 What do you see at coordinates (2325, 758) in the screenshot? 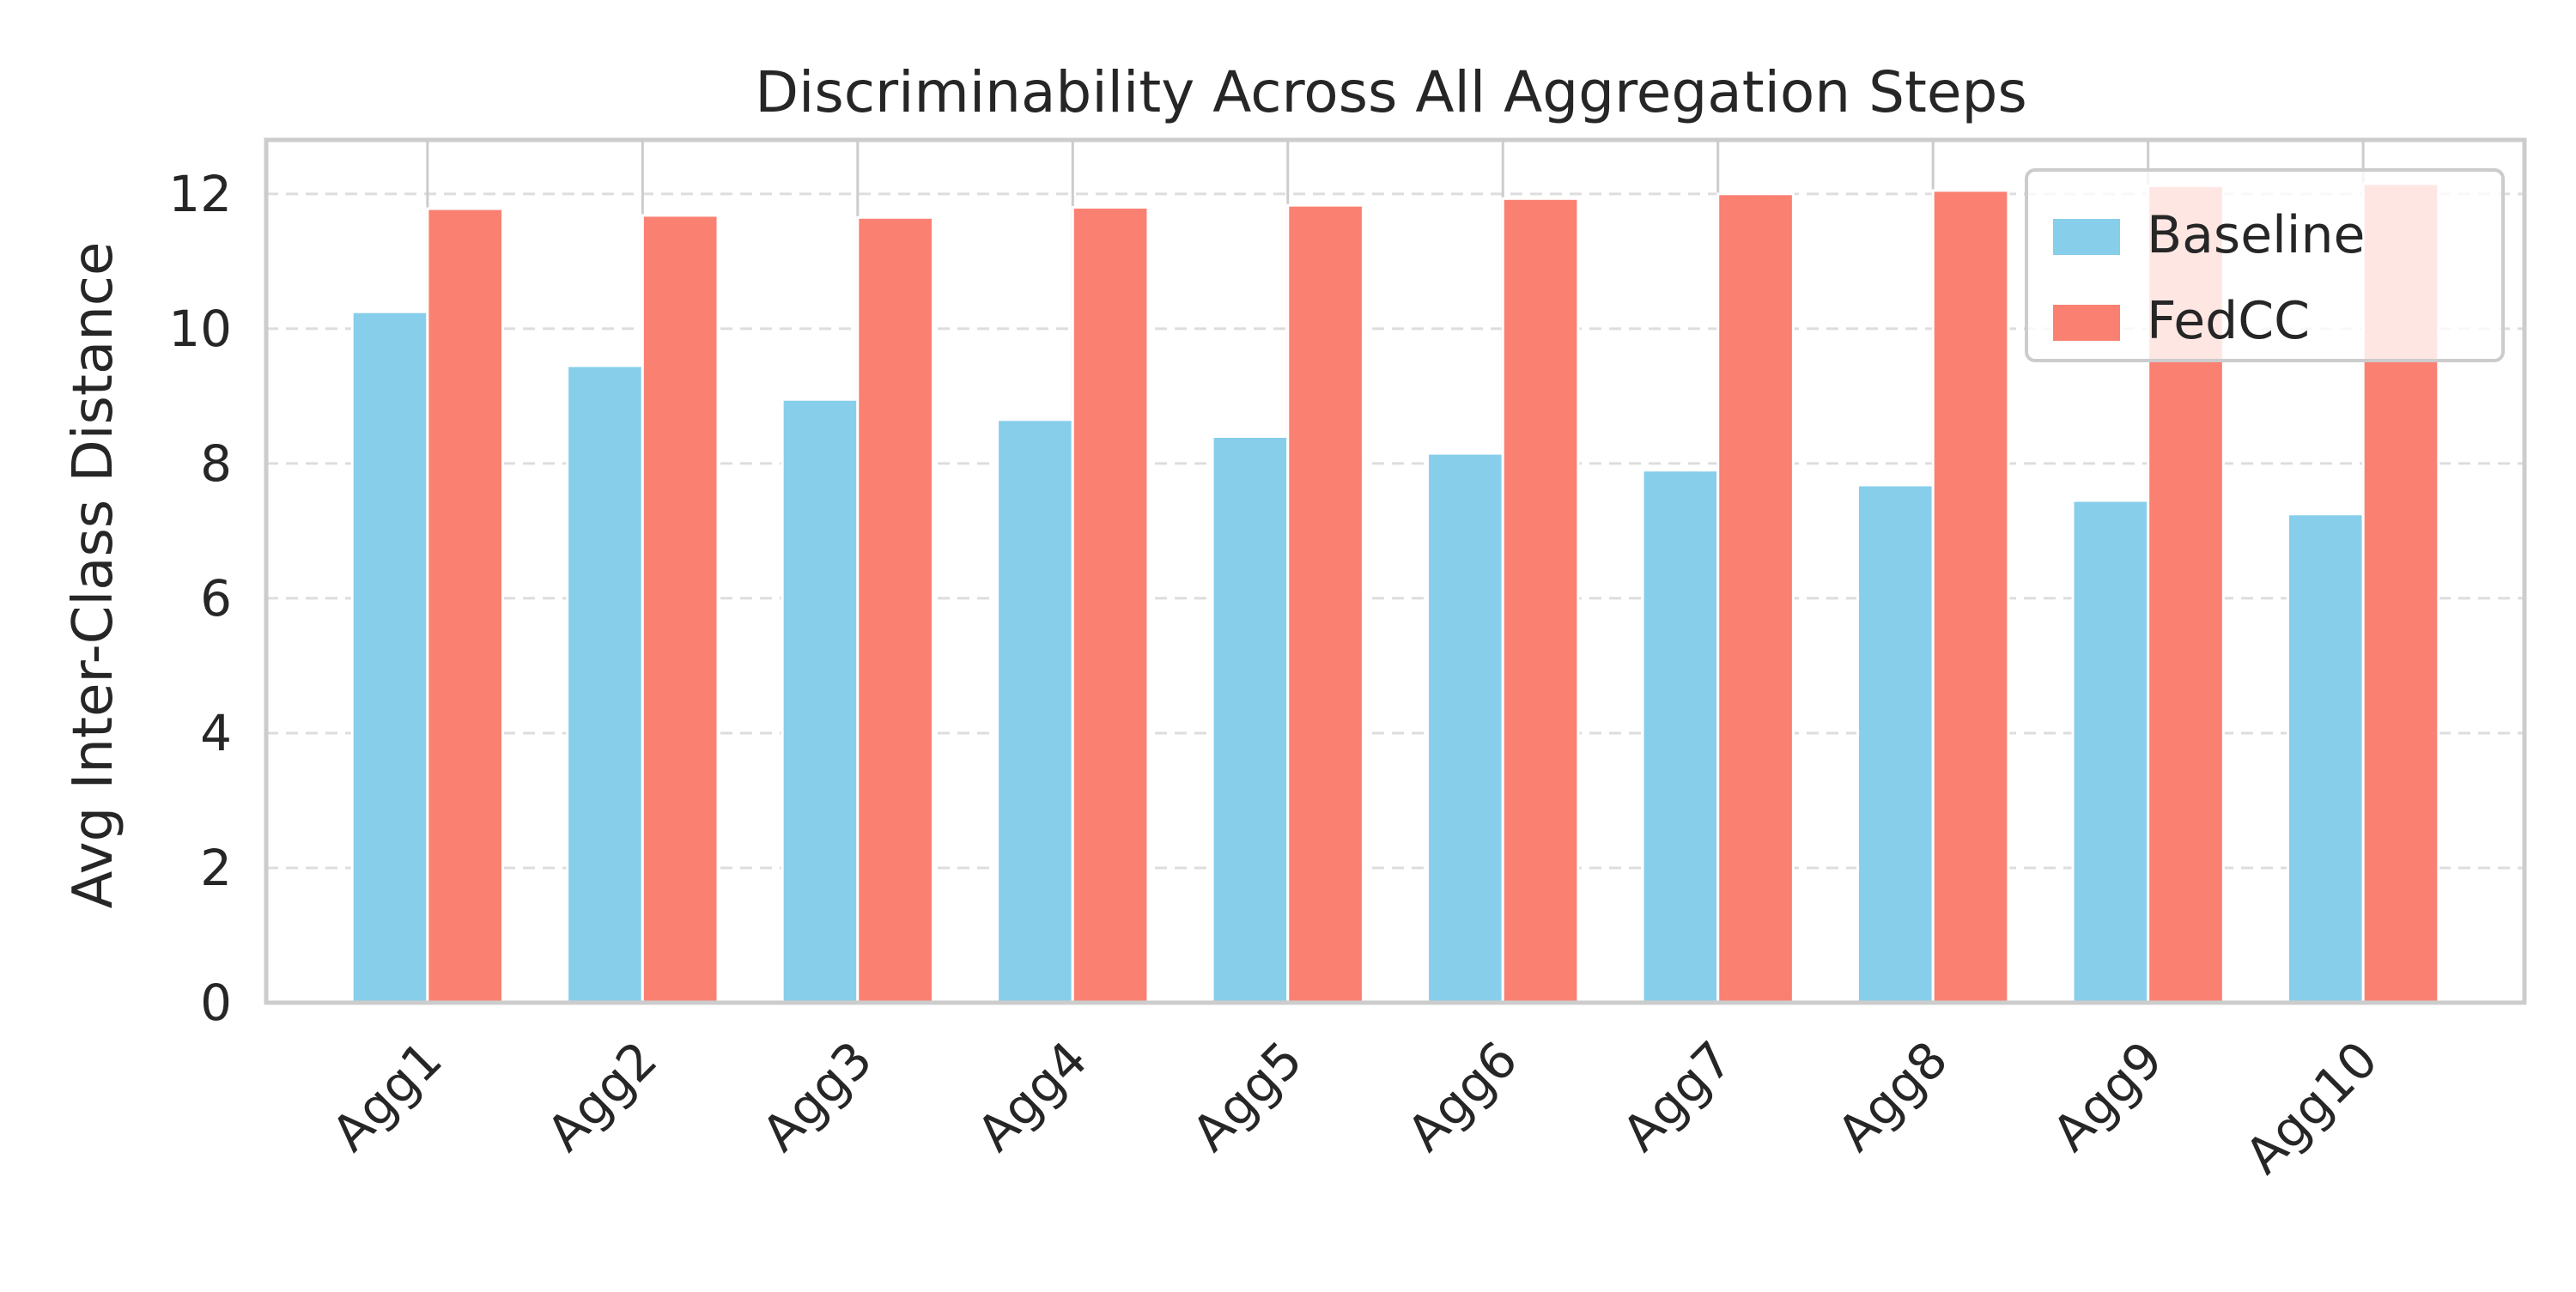
I see `bar-baseline-agg10` at bounding box center [2325, 758].